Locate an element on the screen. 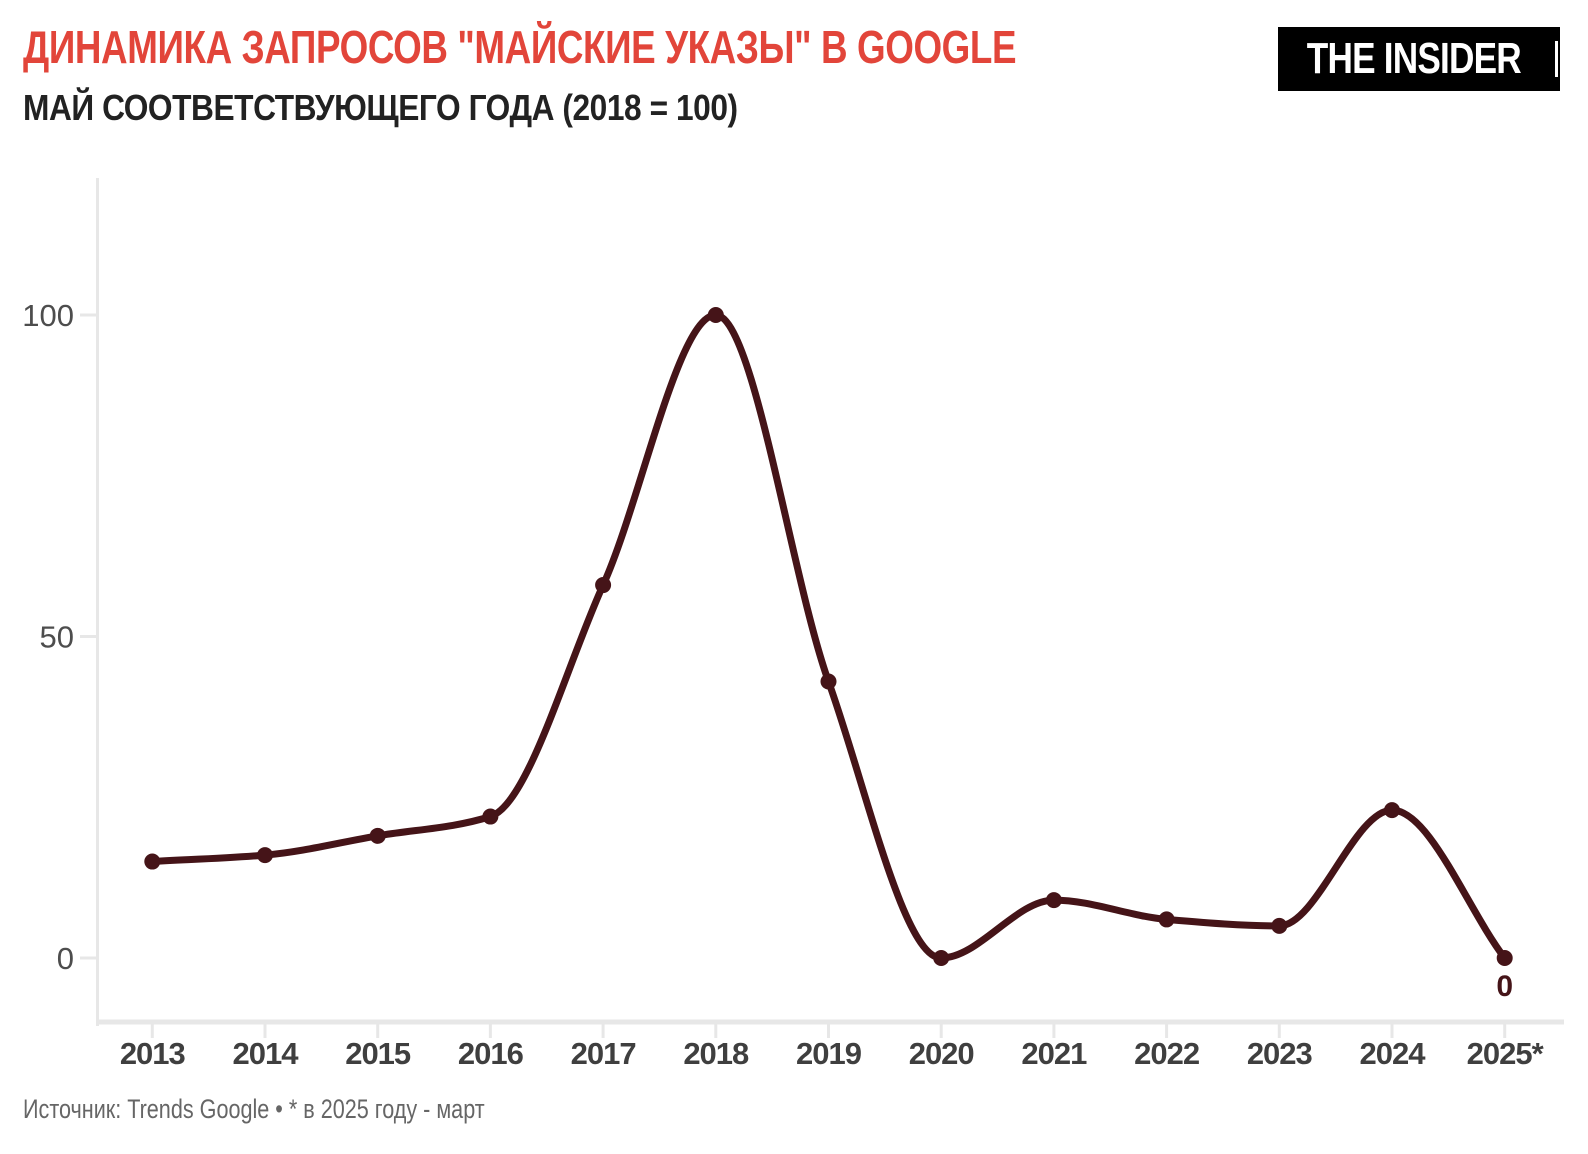 The width and height of the screenshot is (1588, 1154). x-tick-label: 2015 is located at coordinates (378, 1053).